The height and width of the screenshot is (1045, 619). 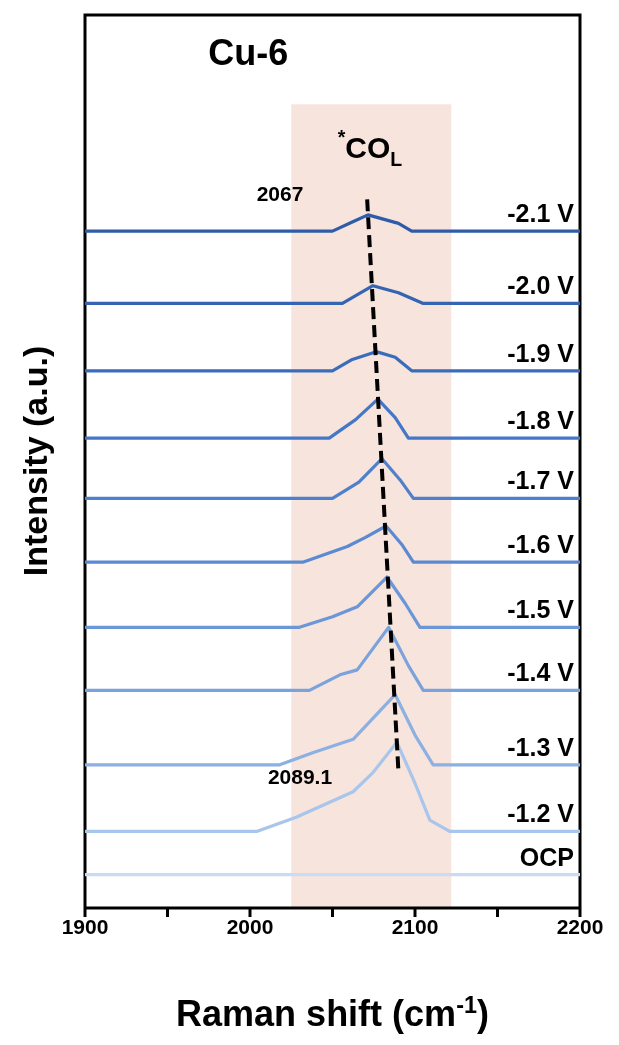 I want to click on series-label: -1.5 V, so click(x=541, y=609).